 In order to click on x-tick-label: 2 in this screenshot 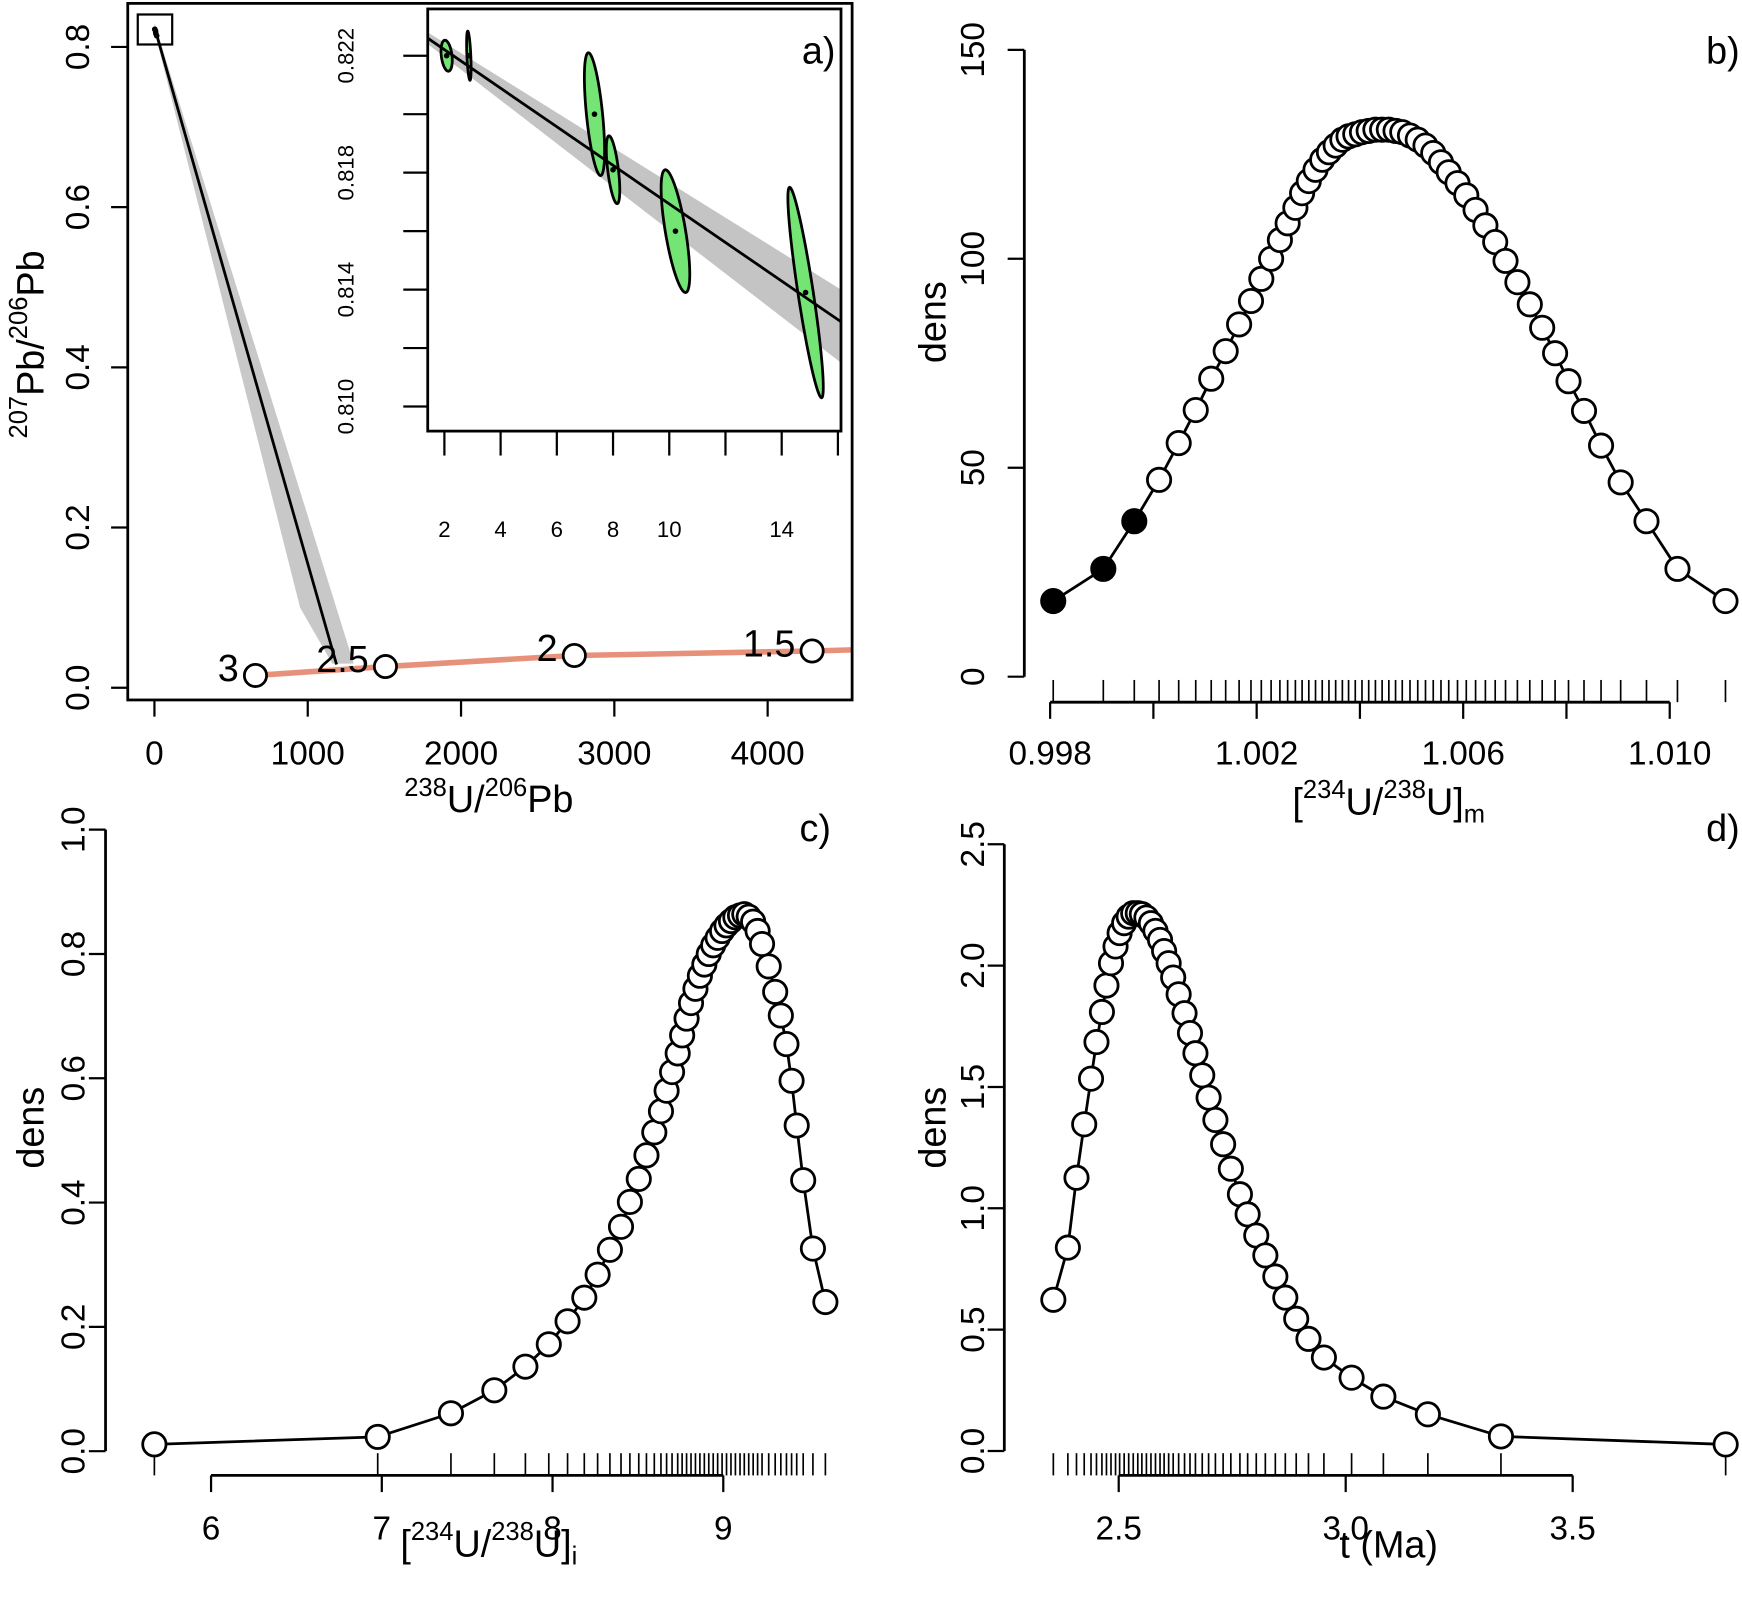, I will do `click(444, 529)`.